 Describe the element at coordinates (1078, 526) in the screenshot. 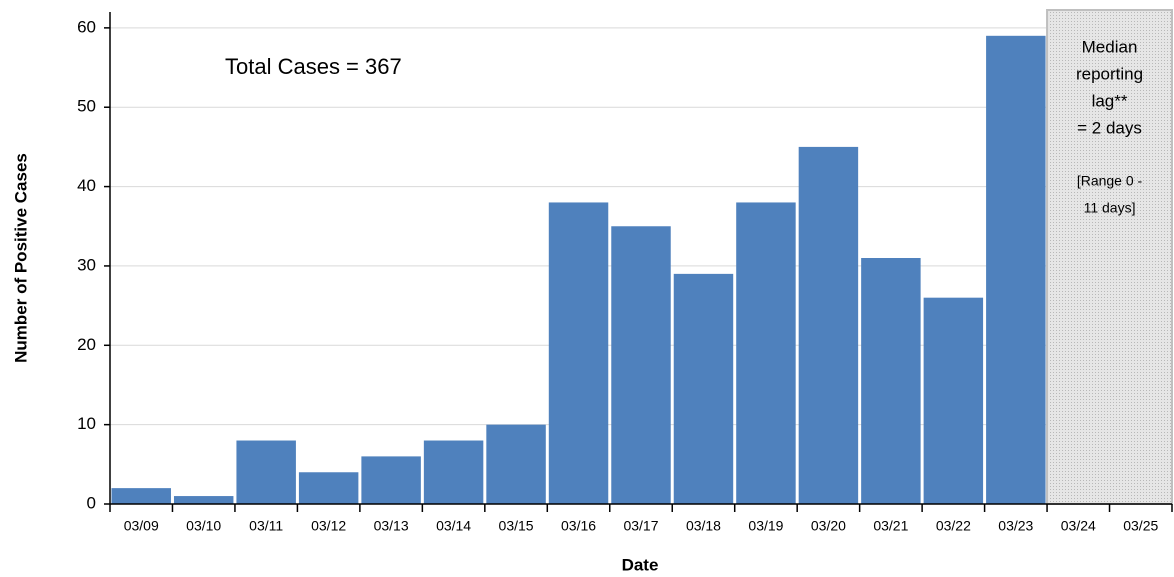

I see `x-tick-label: 03/24` at that location.